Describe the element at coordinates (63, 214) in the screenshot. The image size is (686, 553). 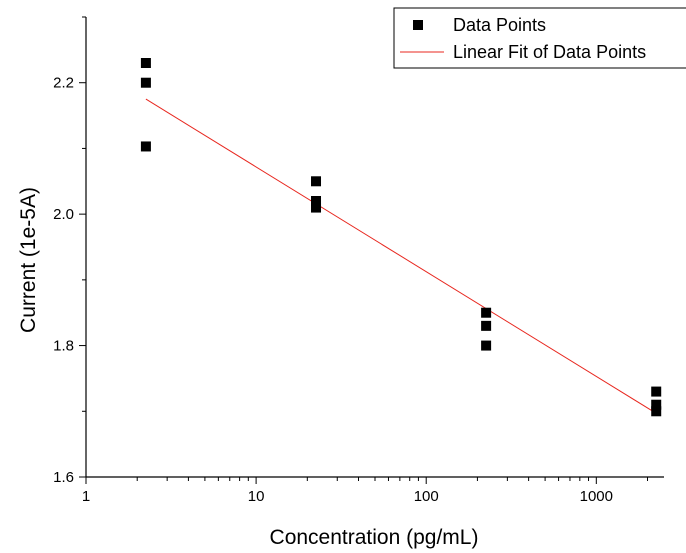
I see `y-tick-label: 2.0` at that location.